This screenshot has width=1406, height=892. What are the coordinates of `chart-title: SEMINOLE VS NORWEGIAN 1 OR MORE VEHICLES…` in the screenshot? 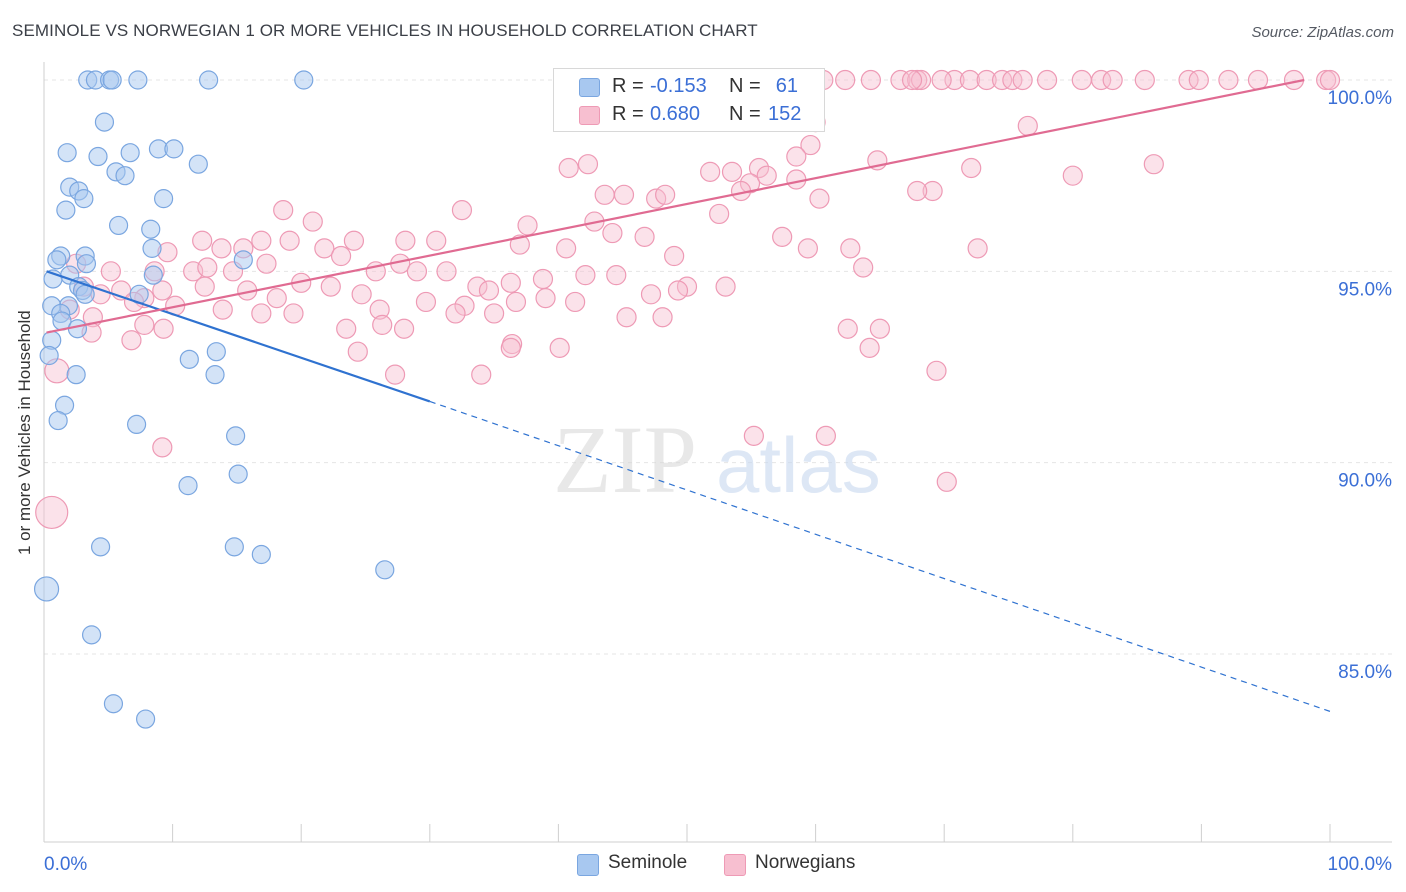 It's located at (385, 30).